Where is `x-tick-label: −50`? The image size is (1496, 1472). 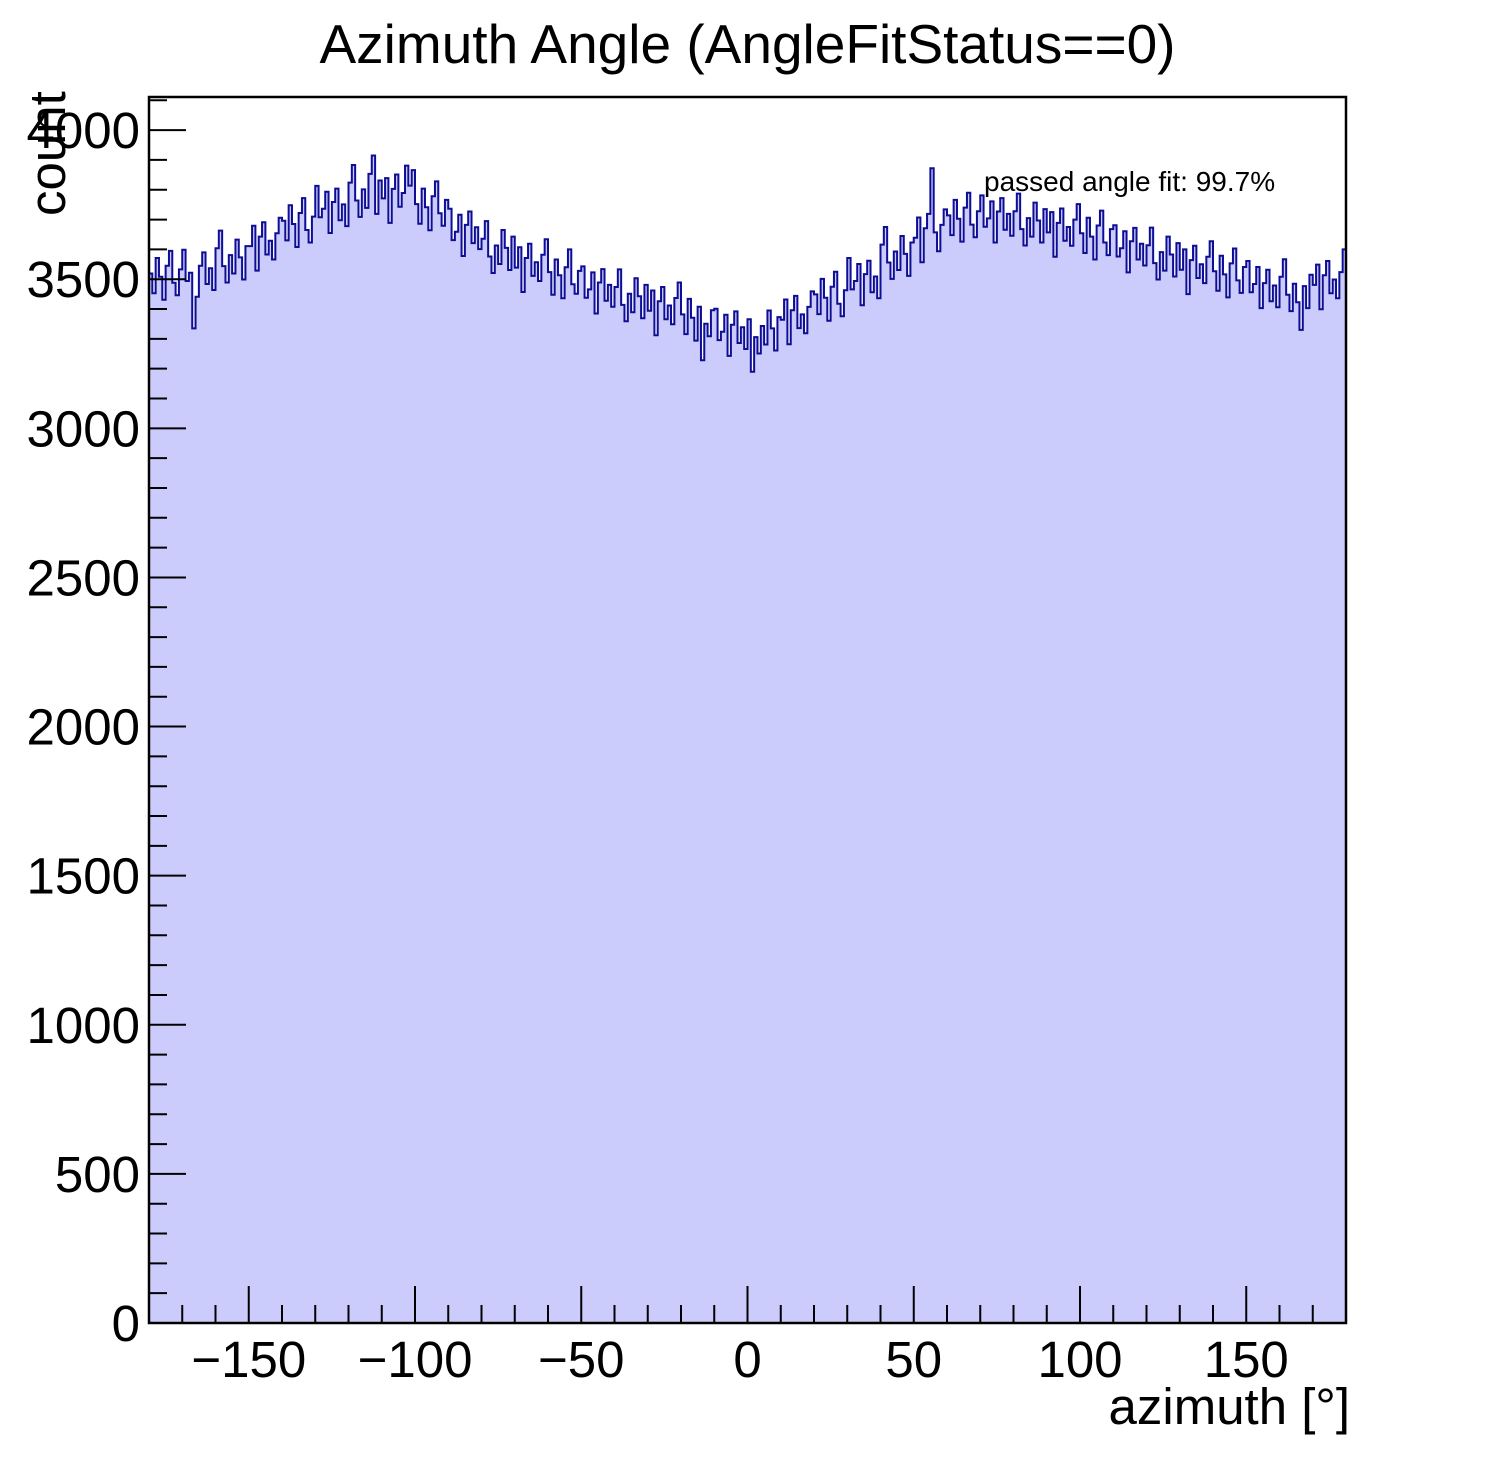
x-tick-label: −50 is located at coordinates (581, 1359).